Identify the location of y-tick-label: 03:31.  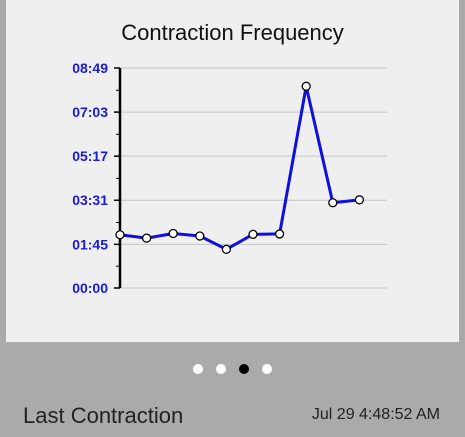
(90, 200).